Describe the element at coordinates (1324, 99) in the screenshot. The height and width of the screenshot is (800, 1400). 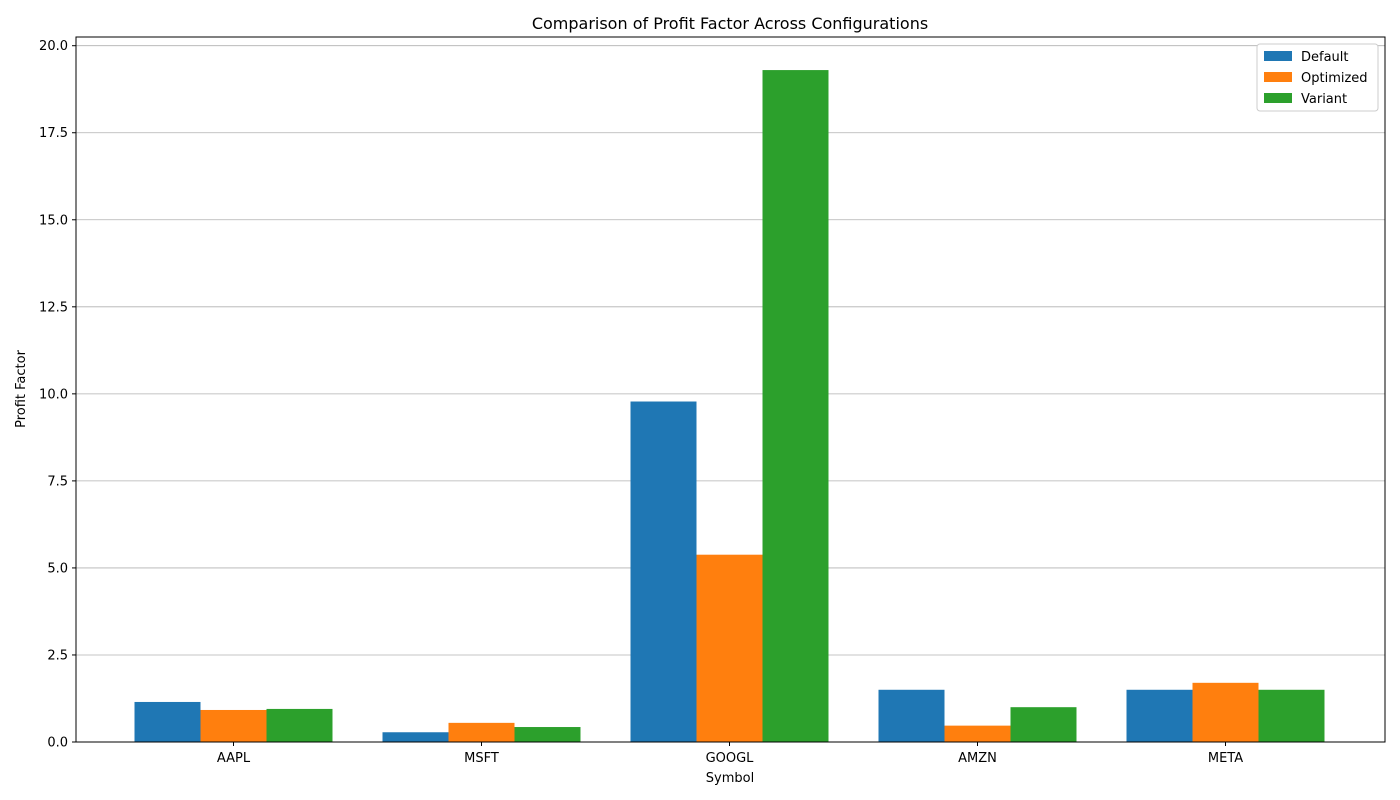
I see `legend-label-variant: Variant` at that location.